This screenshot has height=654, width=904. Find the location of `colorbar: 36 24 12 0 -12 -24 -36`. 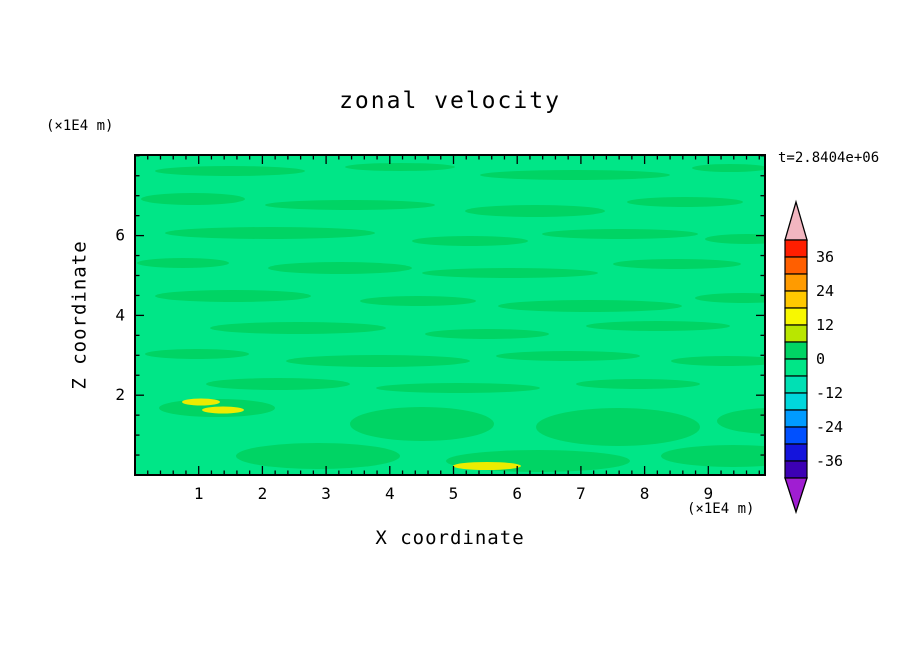

colorbar: 36 24 12 0 -12 -24 -36 is located at coordinates (813, 357).